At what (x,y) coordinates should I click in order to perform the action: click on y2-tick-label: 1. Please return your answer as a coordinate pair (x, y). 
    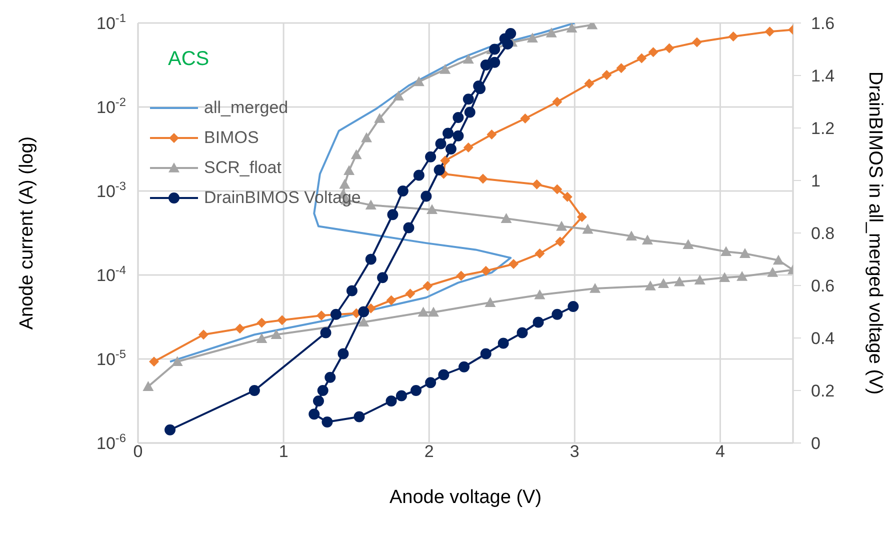
    Looking at the image, I should click on (815, 180).